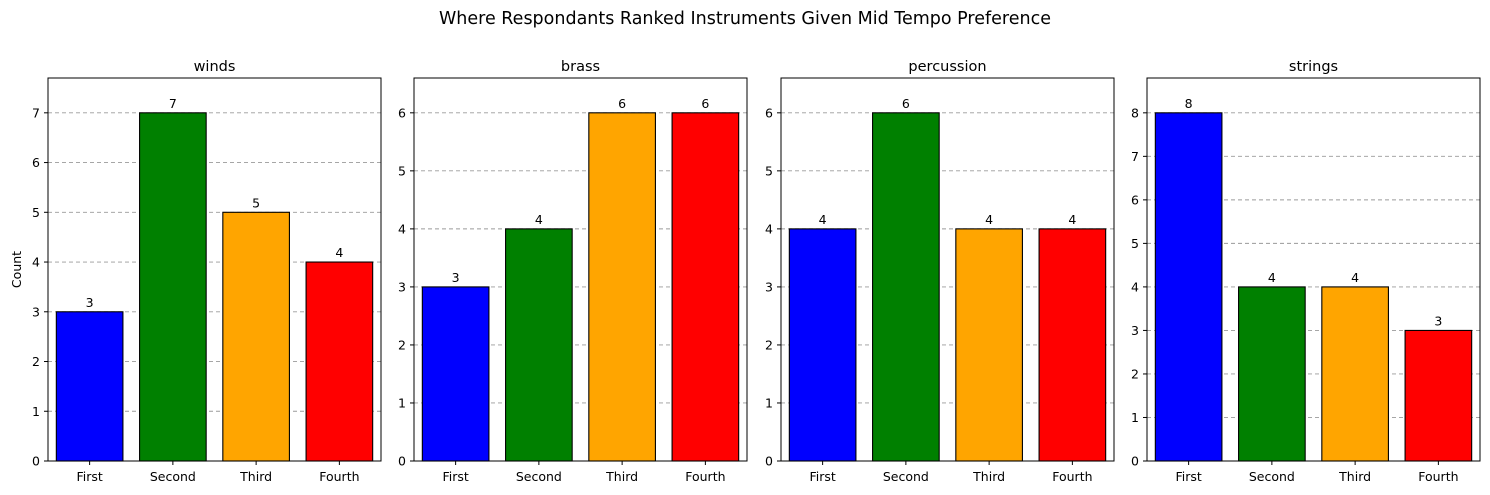  I want to click on panel-title: brass, so click(580, 67).